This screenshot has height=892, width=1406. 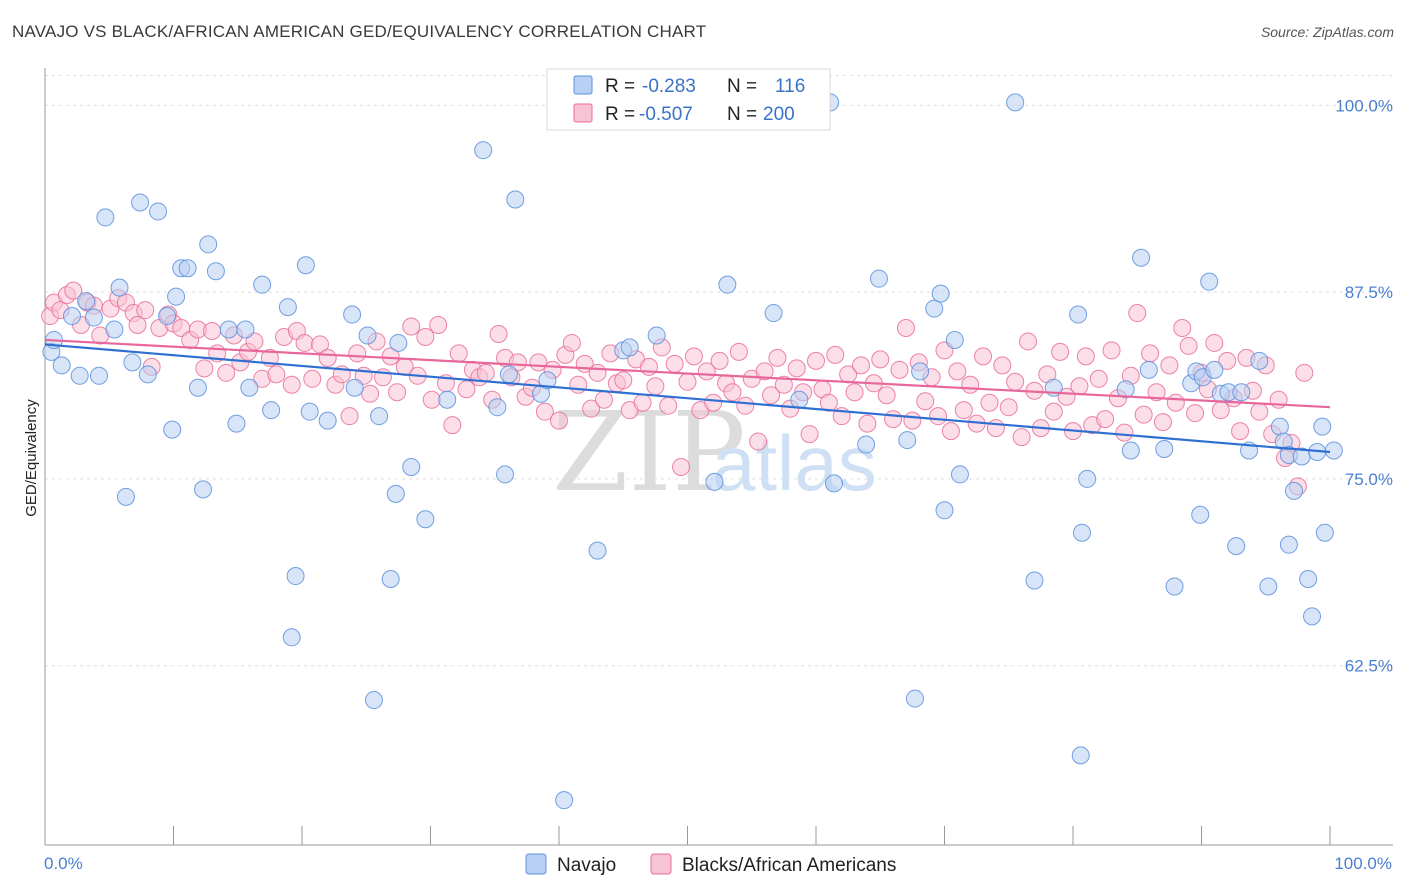 What do you see at coordinates (669, 86) in the screenshot?
I see `legend-r-value-navajo: -0.283` at bounding box center [669, 86].